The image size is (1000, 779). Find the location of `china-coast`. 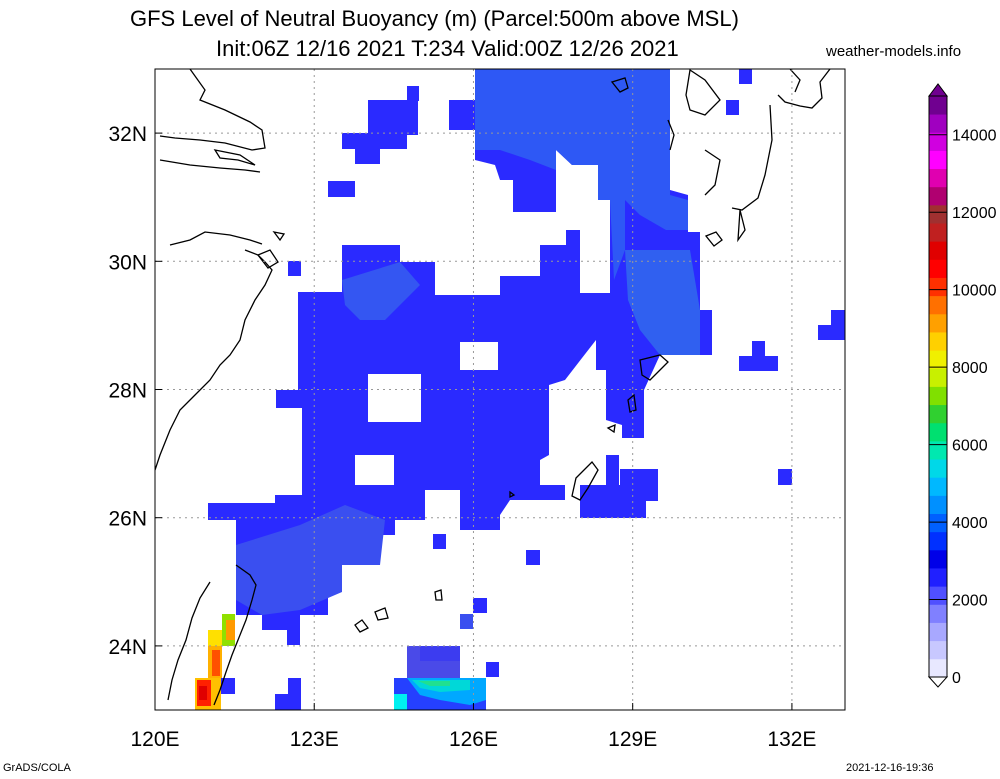

china-coast is located at coordinates (214, 270).